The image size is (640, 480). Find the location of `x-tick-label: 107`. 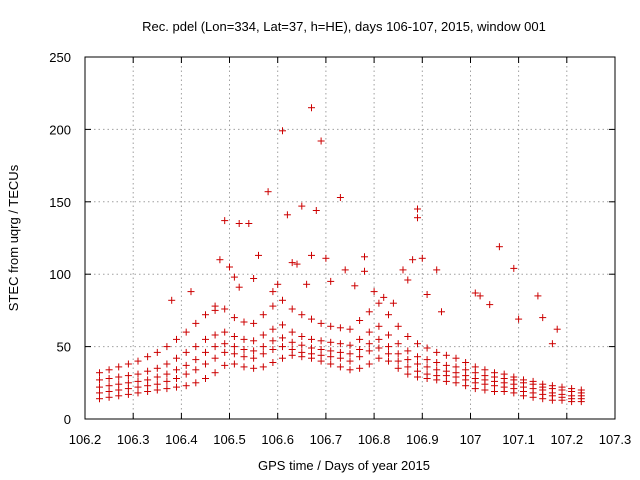

x-tick-label: 107 is located at coordinates (471, 439).